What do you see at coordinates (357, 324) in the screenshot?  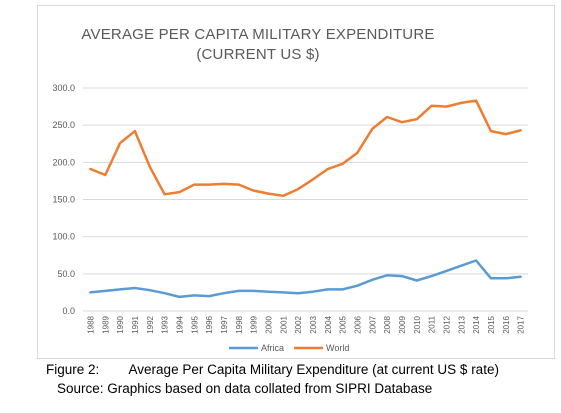 I see `x-tick-label: 2006` at bounding box center [357, 324].